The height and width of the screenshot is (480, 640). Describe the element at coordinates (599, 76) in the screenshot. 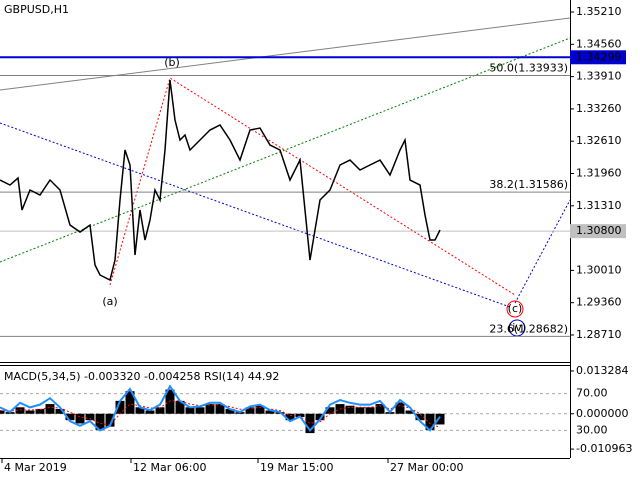

I see `y-tick-label: 1.33910` at that location.